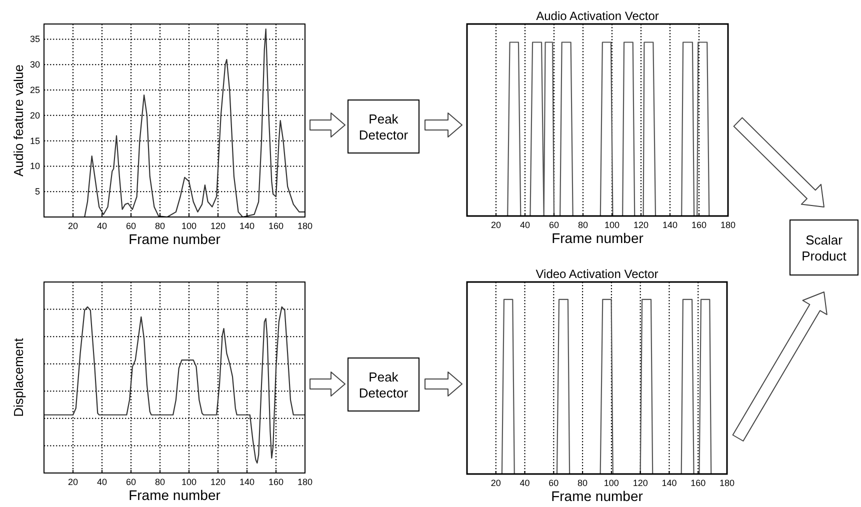 This screenshot has width=861, height=507. Describe the element at coordinates (18, 377) in the screenshot. I see `y-axis-title: Displacement` at that location.